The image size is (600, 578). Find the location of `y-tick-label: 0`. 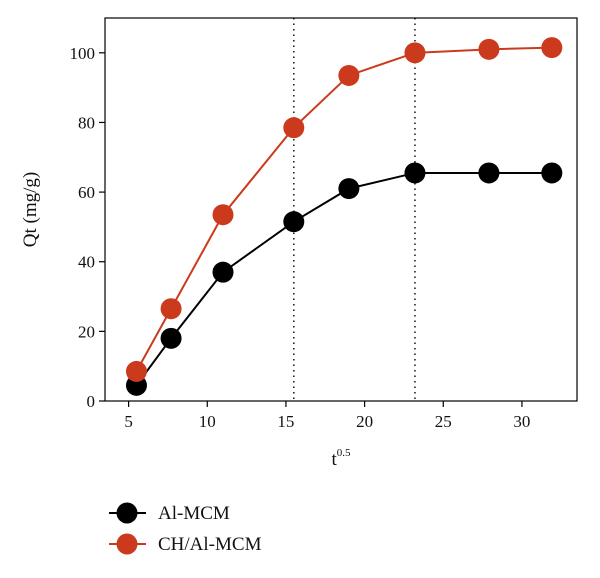

y-tick-label: 0 is located at coordinates (91, 401).